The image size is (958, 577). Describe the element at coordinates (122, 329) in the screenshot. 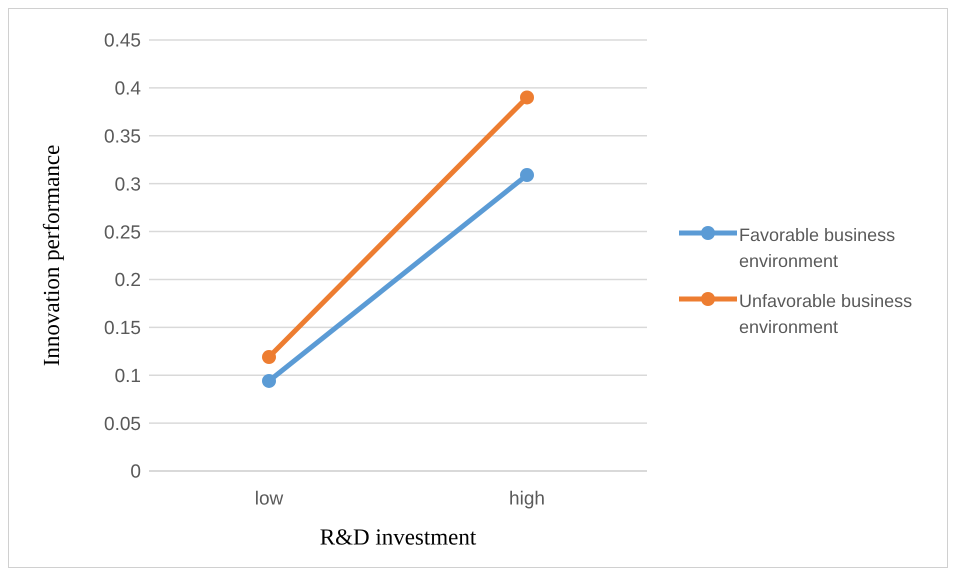

I see `y-tick-label: 0.15` at that location.